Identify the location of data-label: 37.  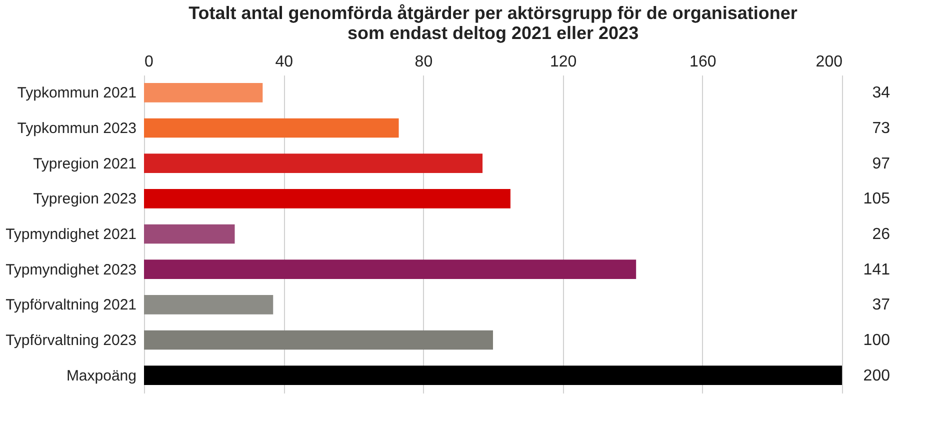
(881, 305).